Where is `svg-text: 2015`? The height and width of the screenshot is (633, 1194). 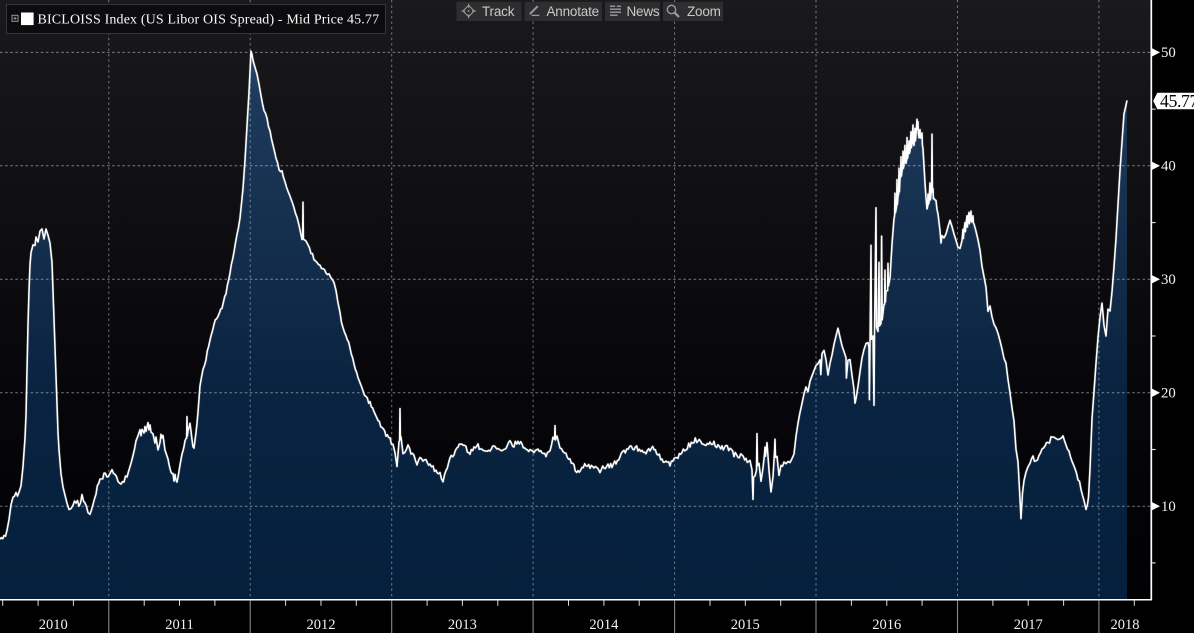
svg-text: 2015 is located at coordinates (745, 625).